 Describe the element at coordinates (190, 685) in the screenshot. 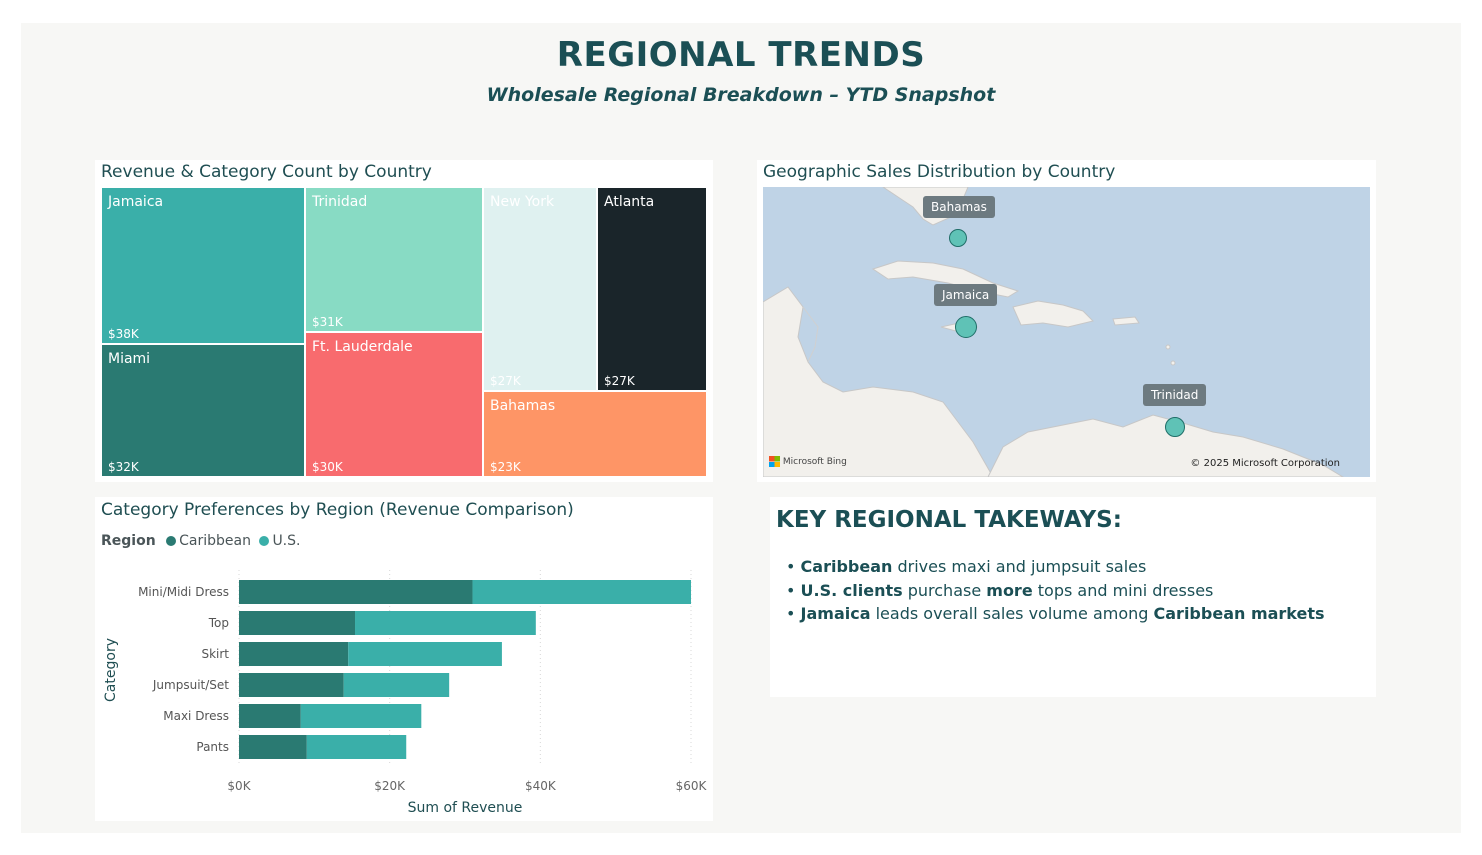

I see `y-tick-label: Jumpsuit/Set` at that location.